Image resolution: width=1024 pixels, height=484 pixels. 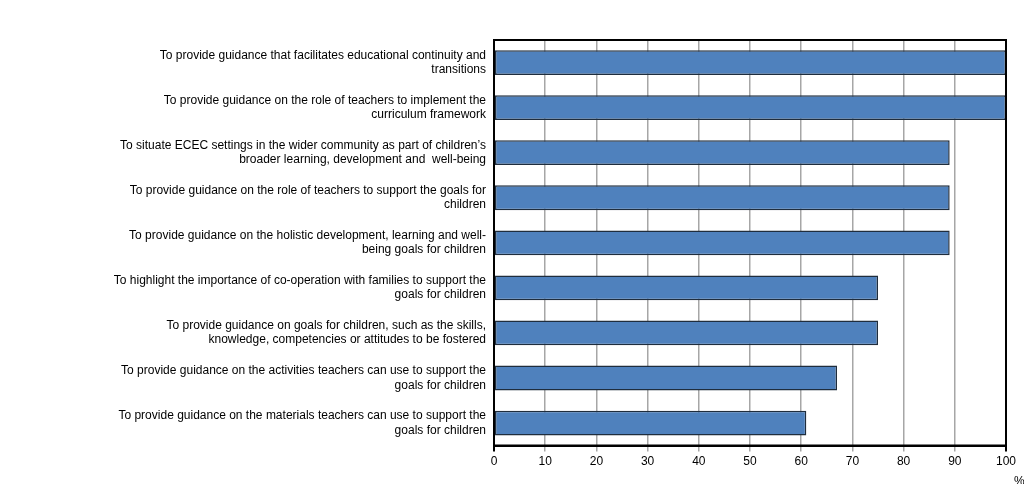 What do you see at coordinates (307, 197) in the screenshot?
I see `y-tick-label: To provide guidance on the role of teachers to support the goals for children` at bounding box center [307, 197].